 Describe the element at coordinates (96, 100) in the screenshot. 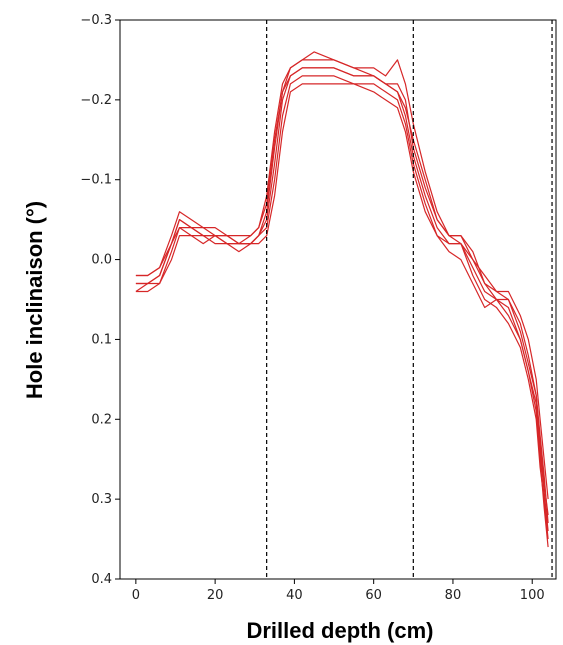

I see `y-tick-label: −0.2` at that location.